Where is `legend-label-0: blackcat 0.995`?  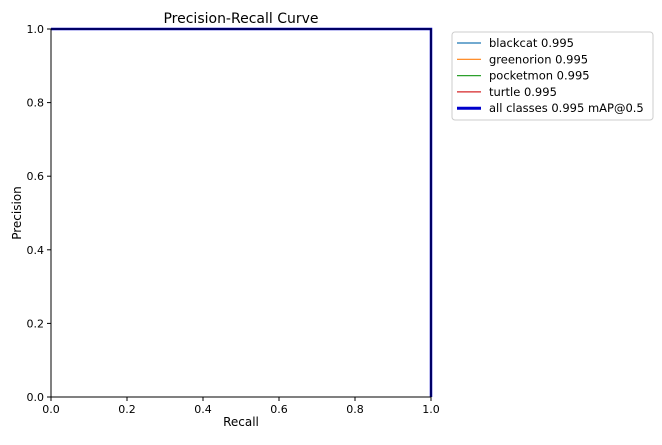 legend-label-0: blackcat 0.995 is located at coordinates (531, 43).